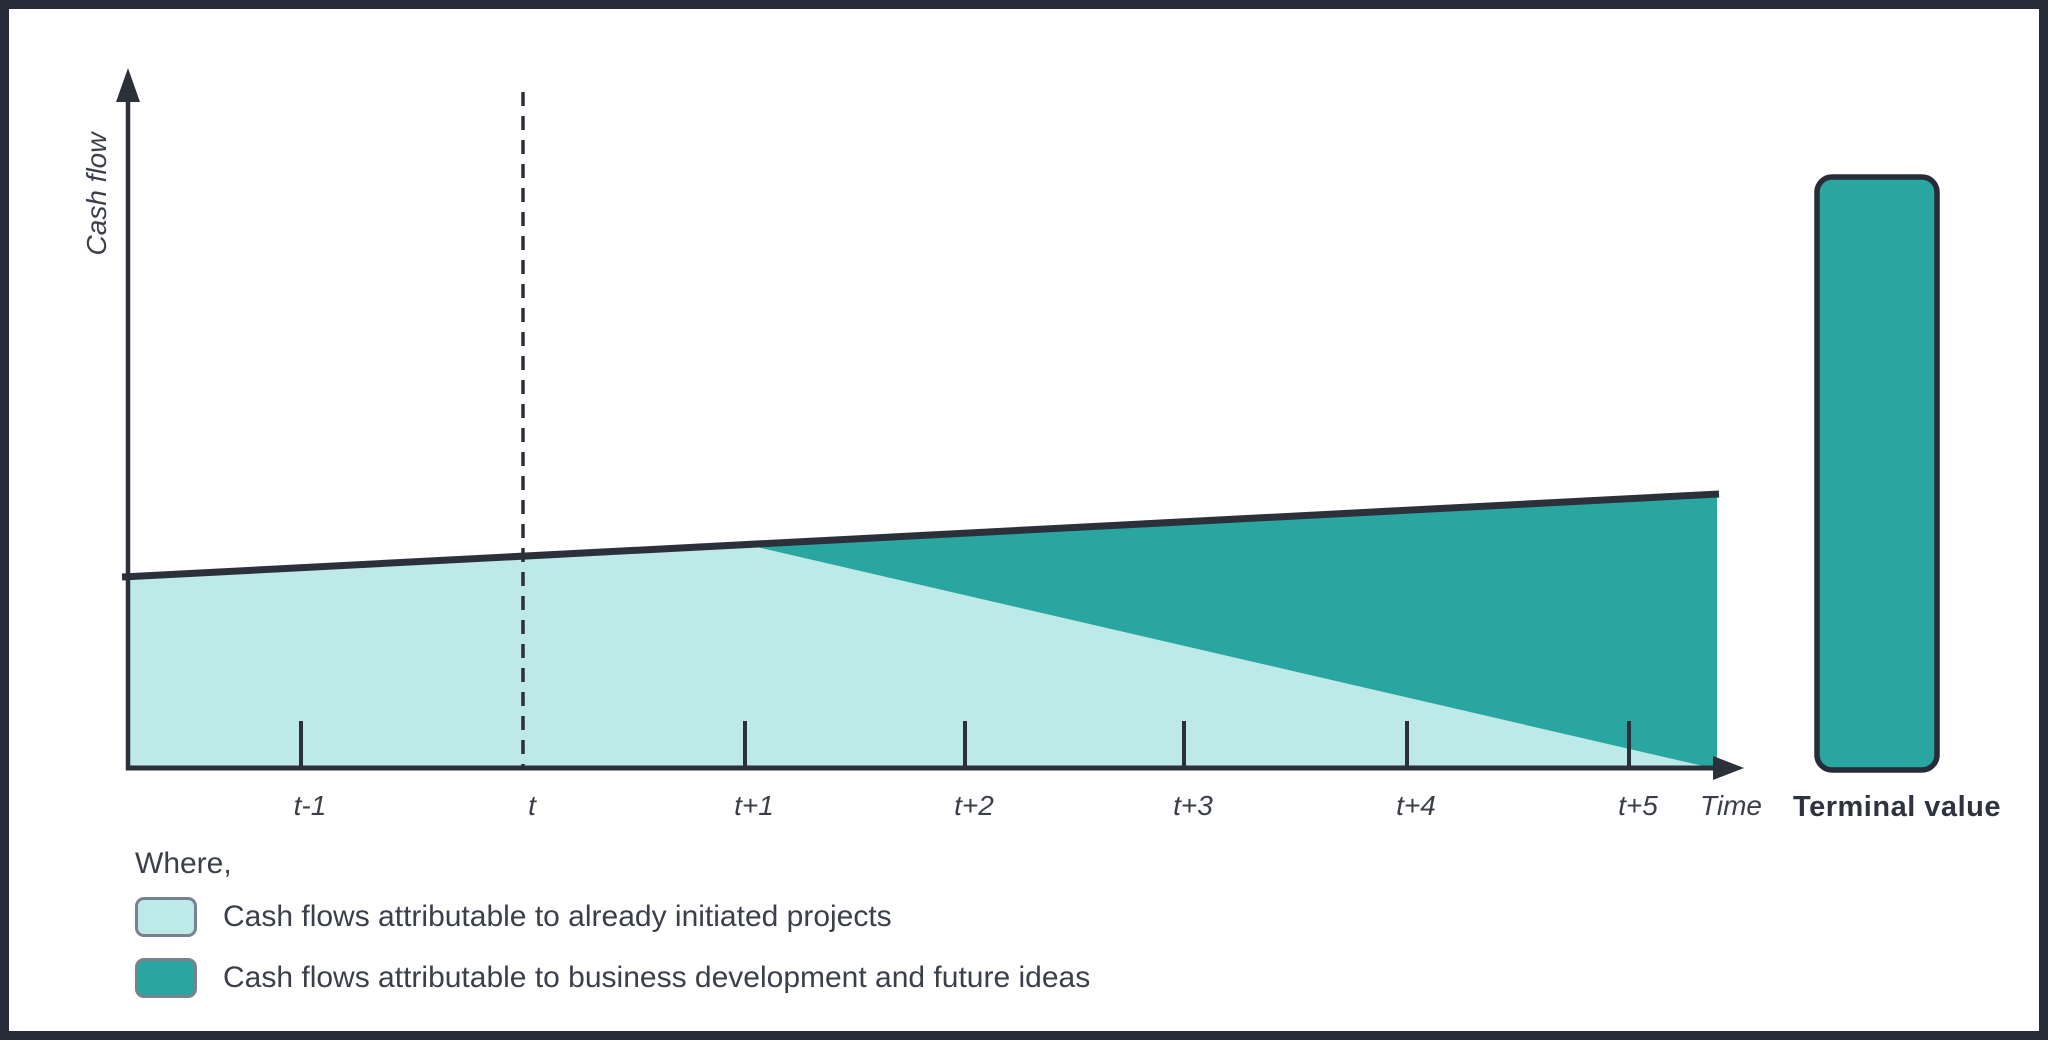  I want to click on terminal-value-bar, so click(1877, 473).